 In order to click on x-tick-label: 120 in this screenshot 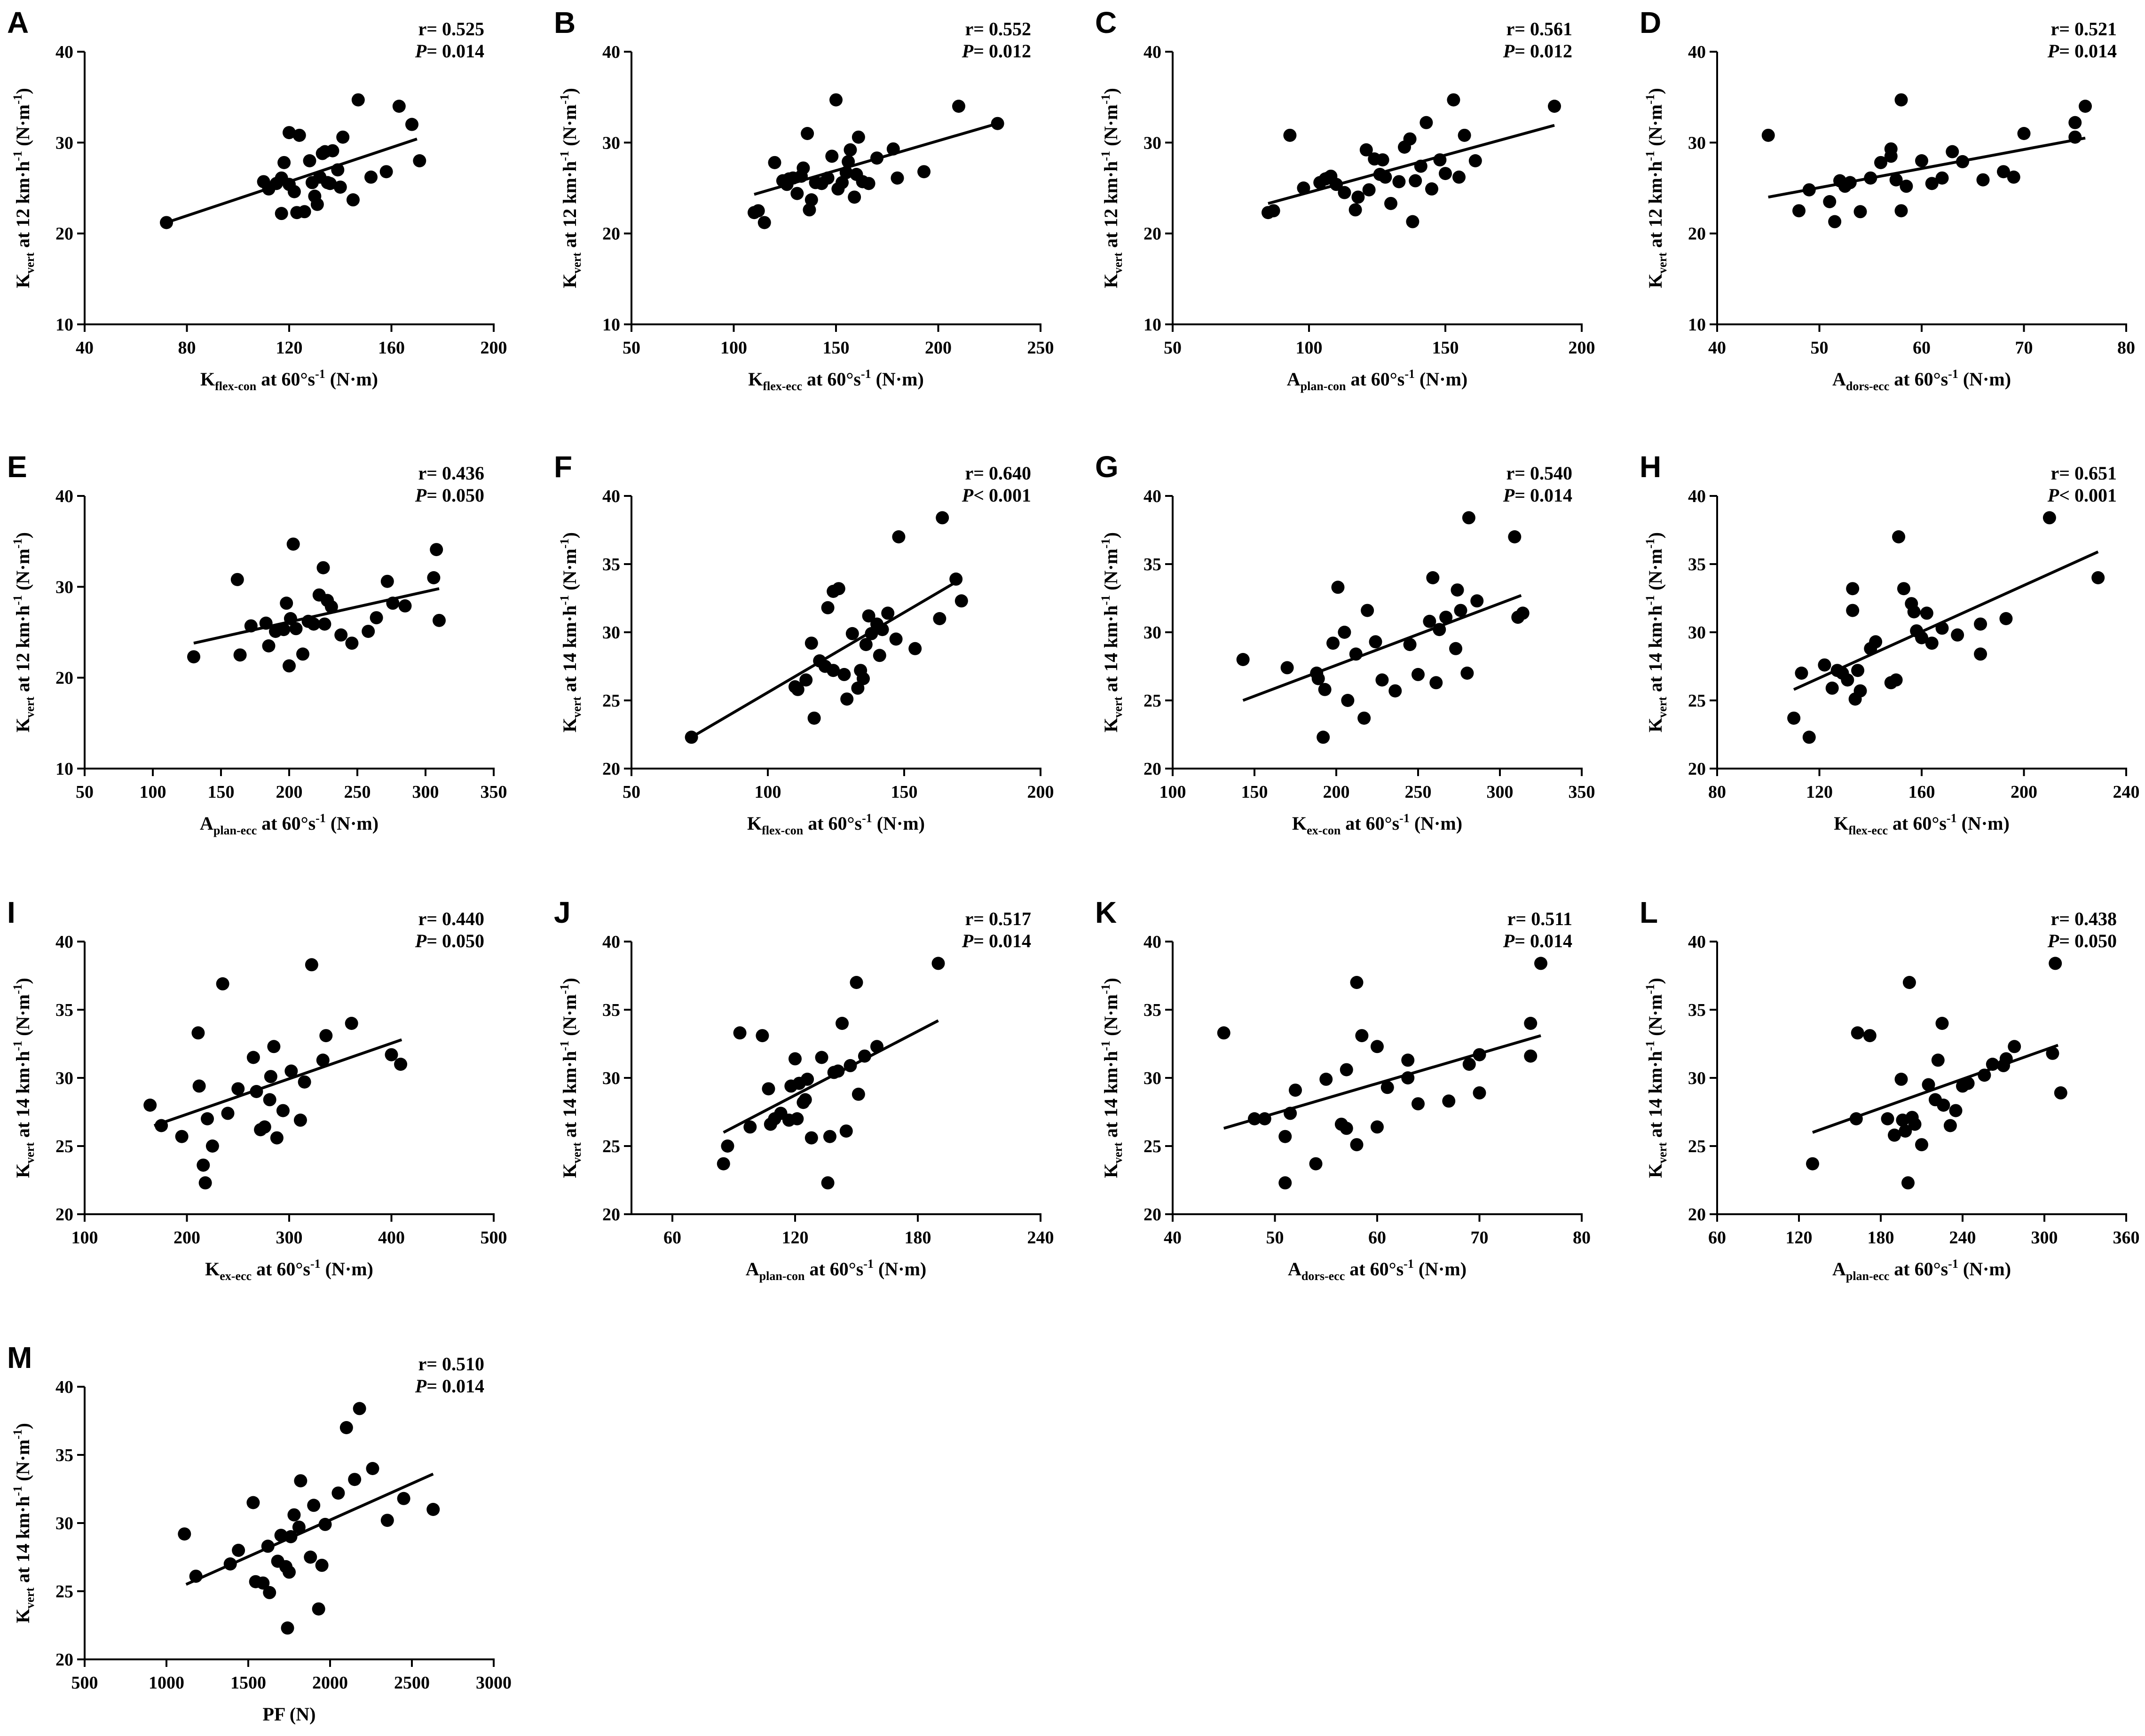, I will do `click(1819, 792)`.